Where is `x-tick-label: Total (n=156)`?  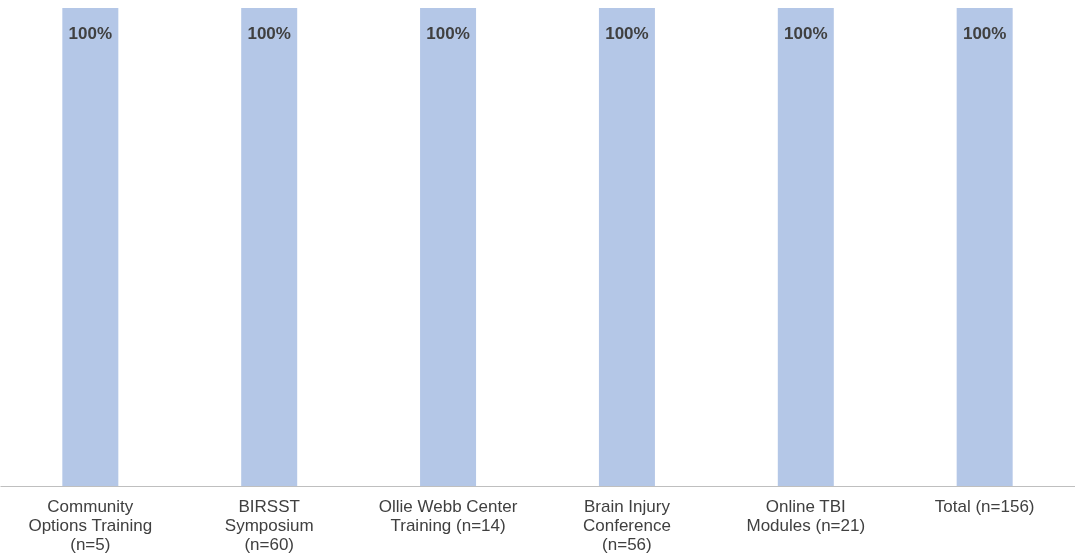
x-tick-label: Total (n=156) is located at coordinates (984, 506).